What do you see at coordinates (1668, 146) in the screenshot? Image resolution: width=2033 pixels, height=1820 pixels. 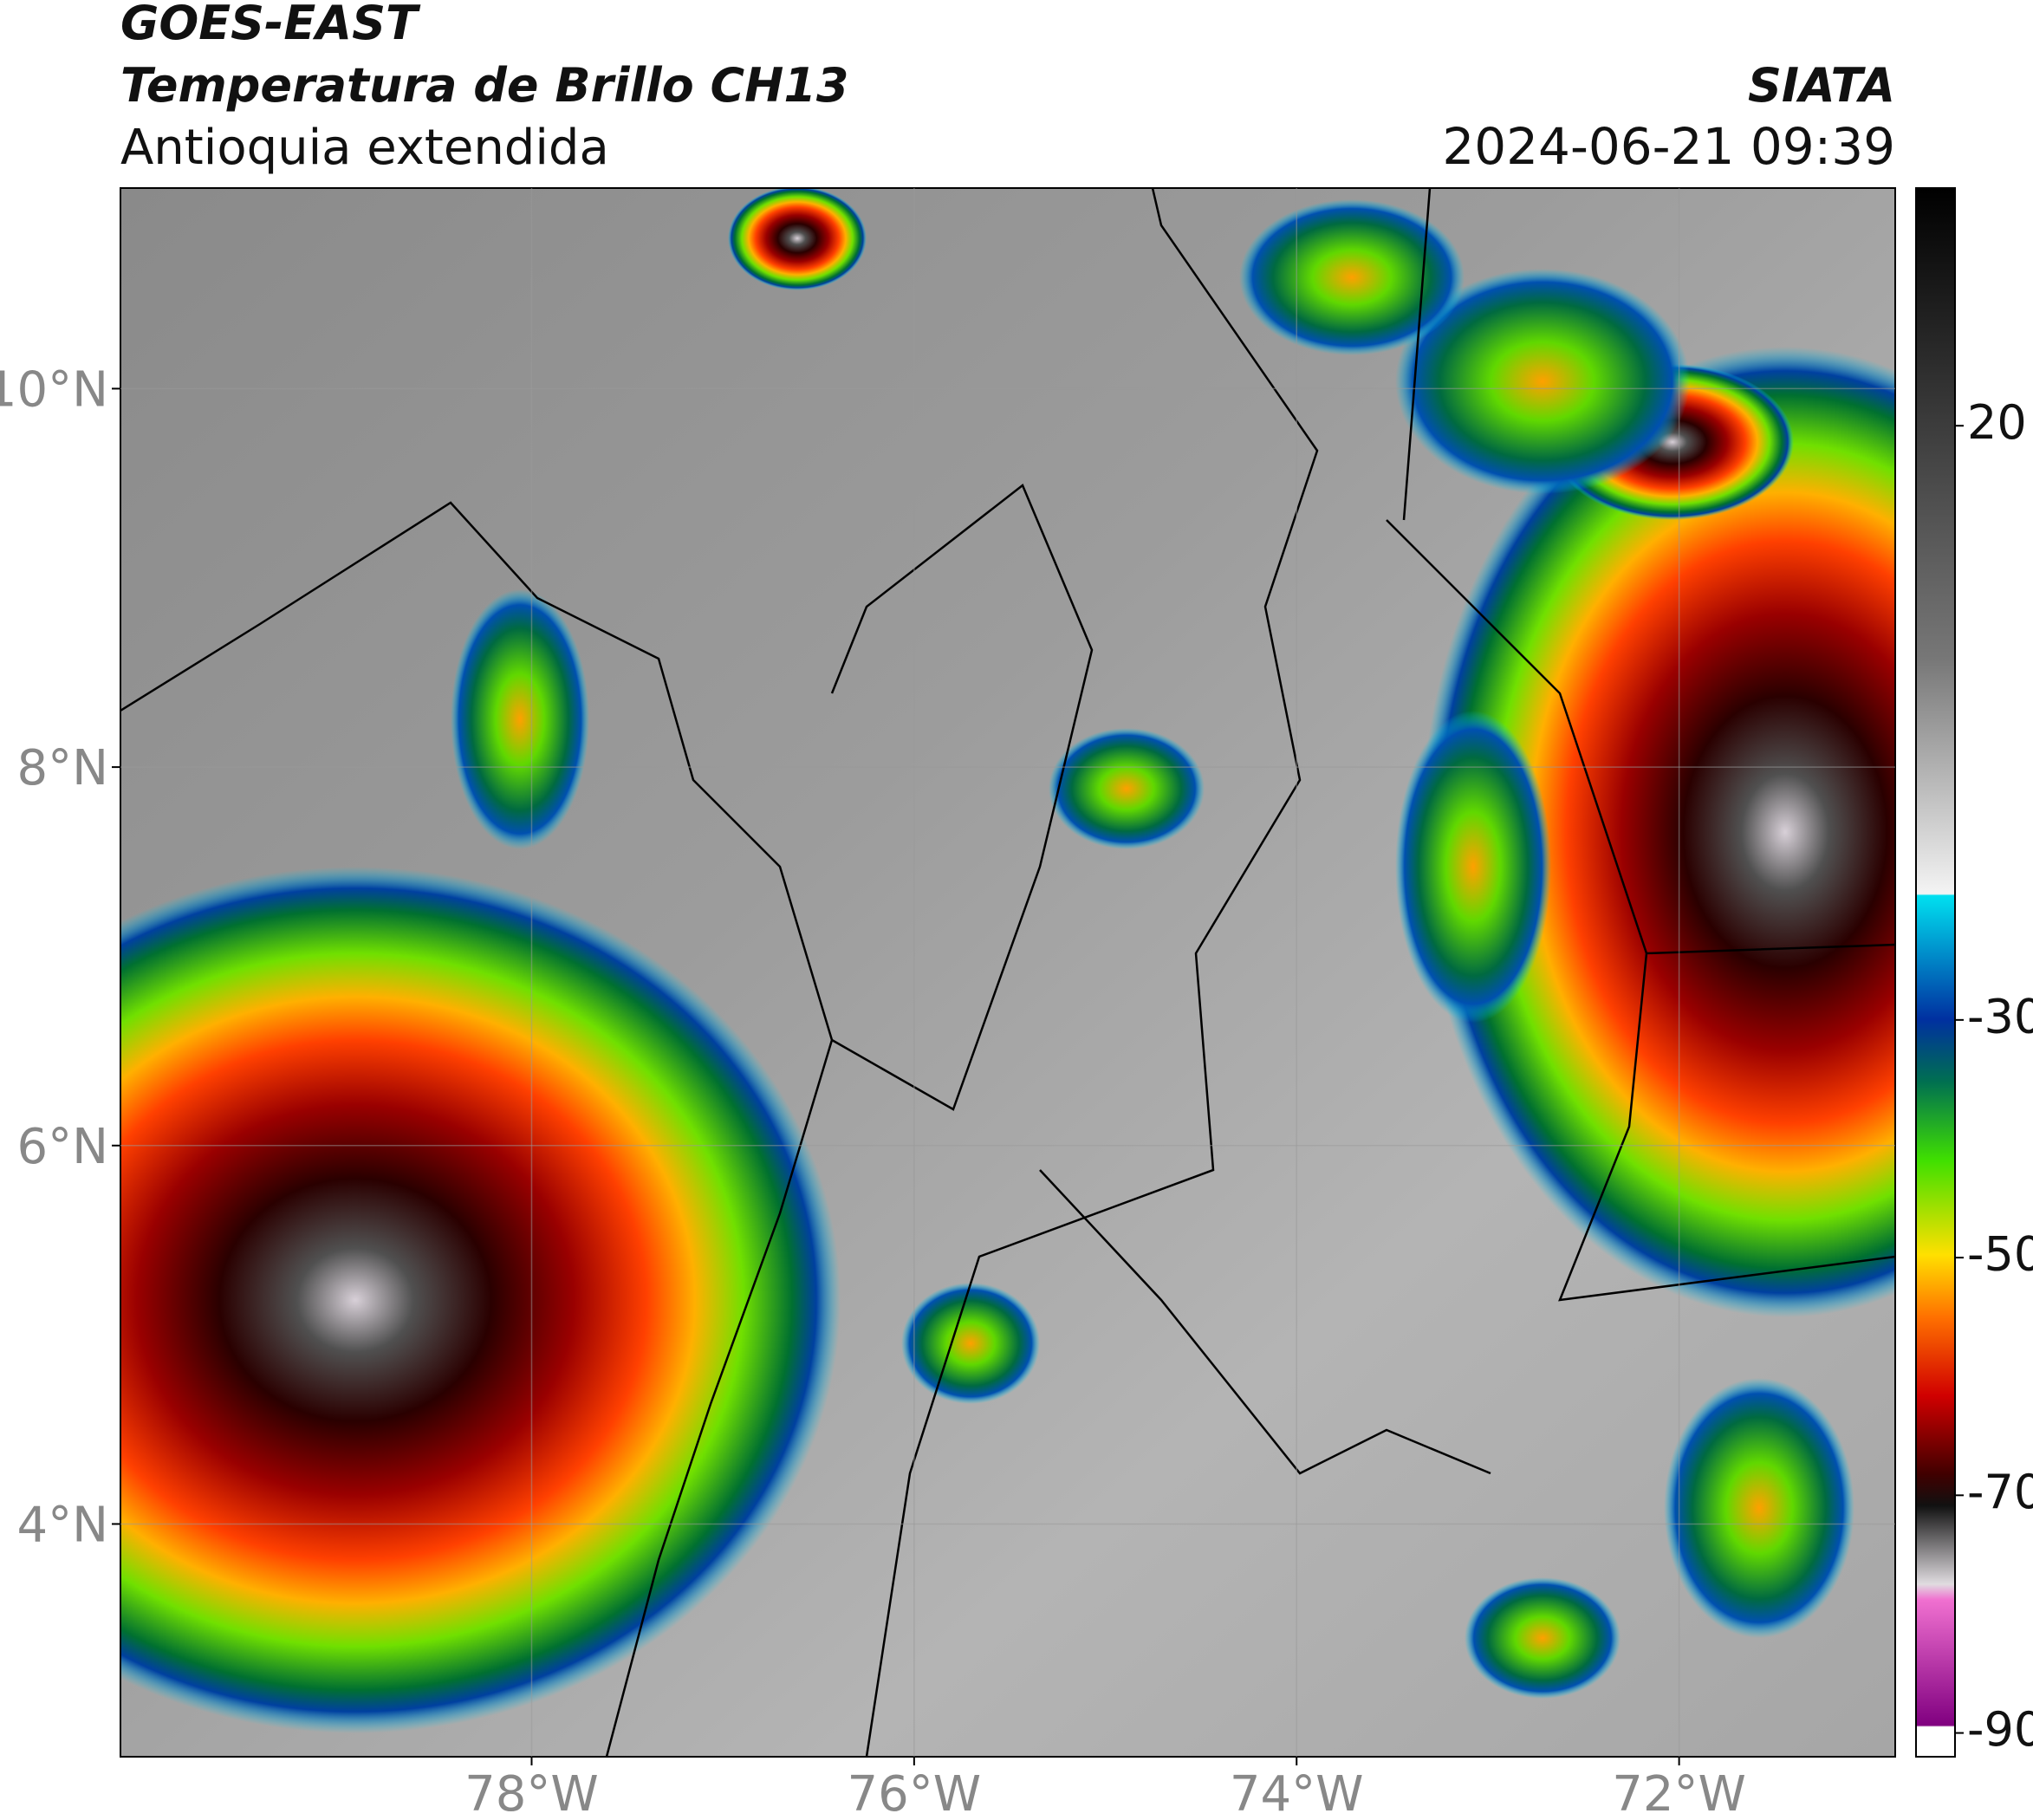 I see `datetime: 2024-06-21 09:39` at bounding box center [1668, 146].